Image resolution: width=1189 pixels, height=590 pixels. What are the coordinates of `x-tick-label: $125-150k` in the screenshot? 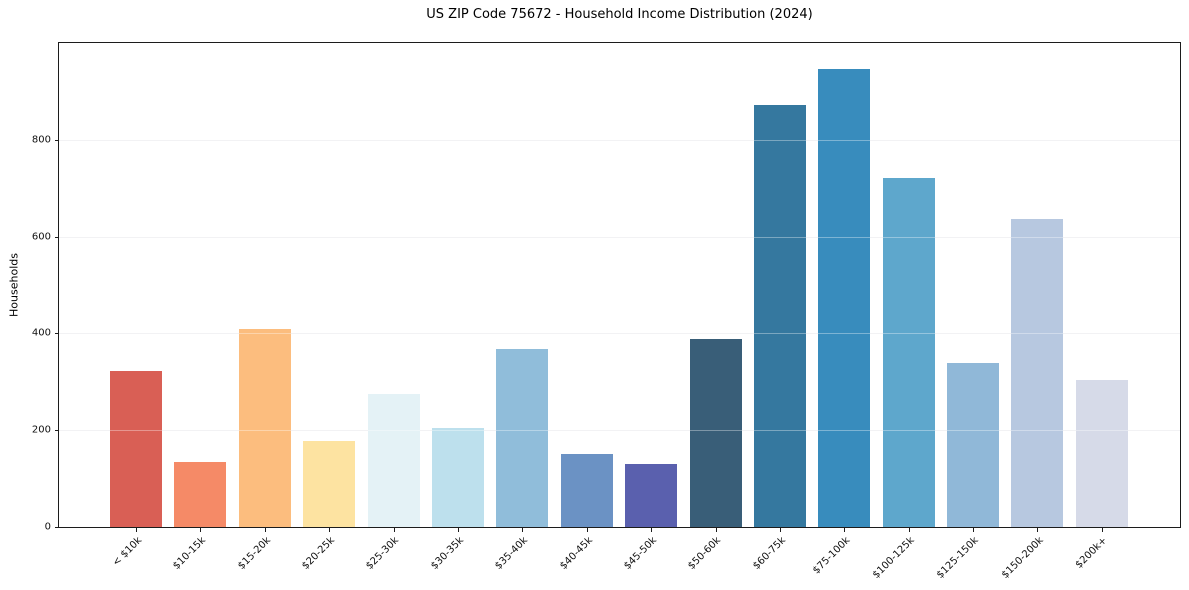 It's located at (957, 558).